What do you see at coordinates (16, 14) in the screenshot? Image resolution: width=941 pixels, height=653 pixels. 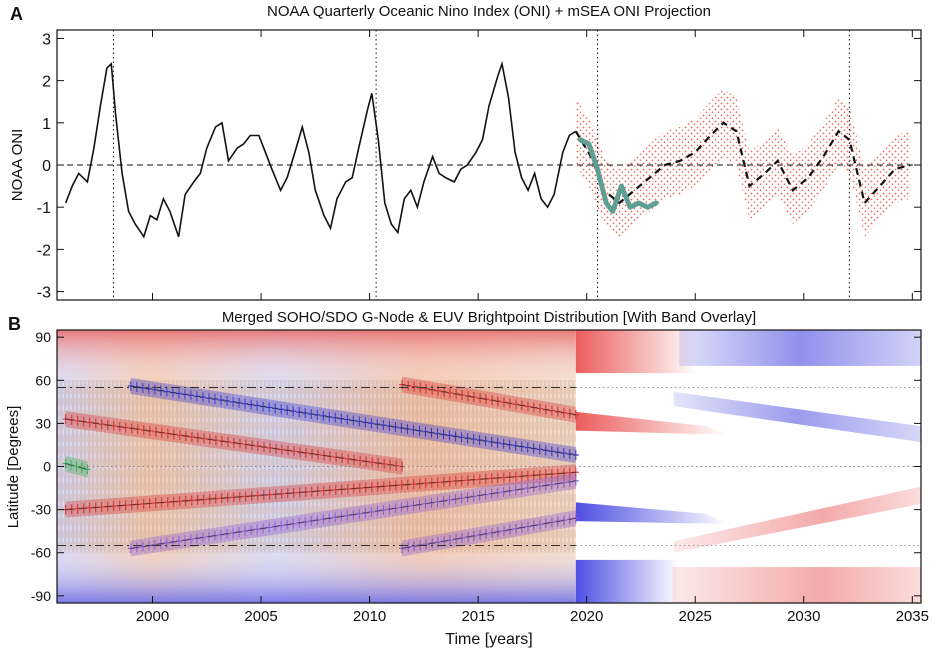 I see `panel-a-label: A` at bounding box center [16, 14].